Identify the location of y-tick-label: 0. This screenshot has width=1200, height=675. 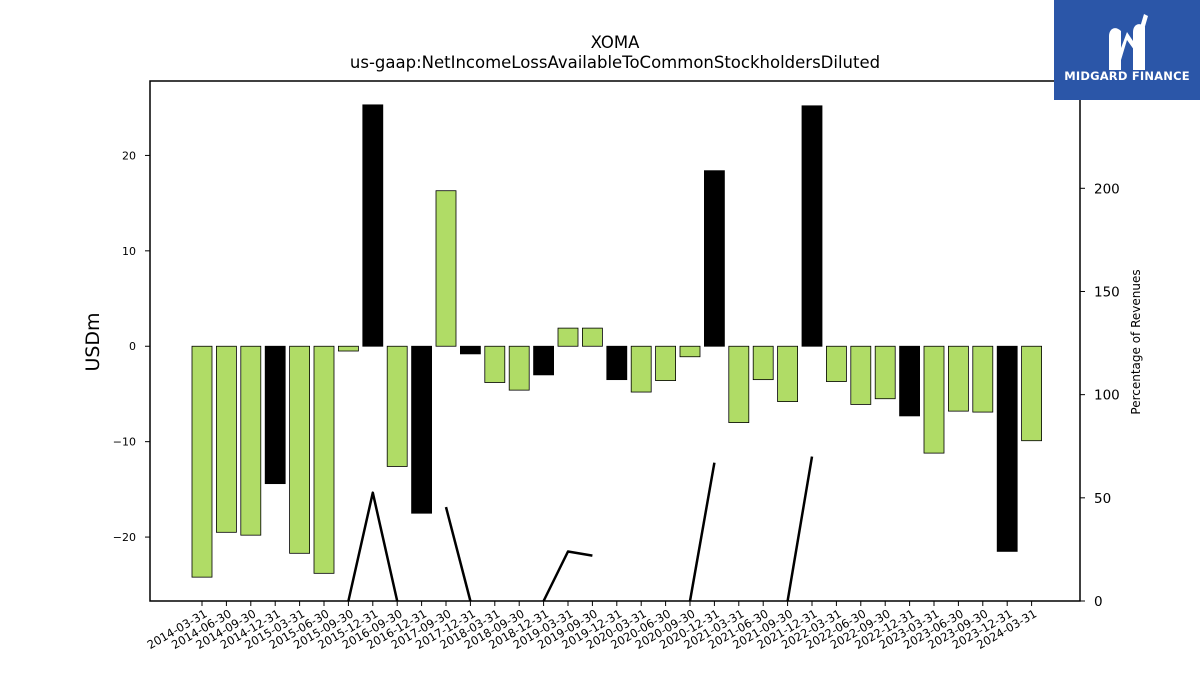
(132, 346).